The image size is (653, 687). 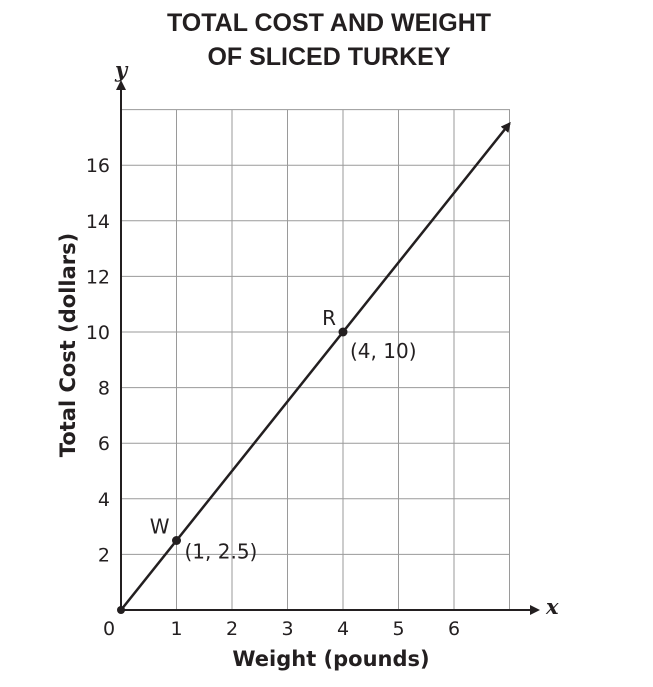 What do you see at coordinates (98, 277) in the screenshot?
I see `y-tick-label: 12` at bounding box center [98, 277].